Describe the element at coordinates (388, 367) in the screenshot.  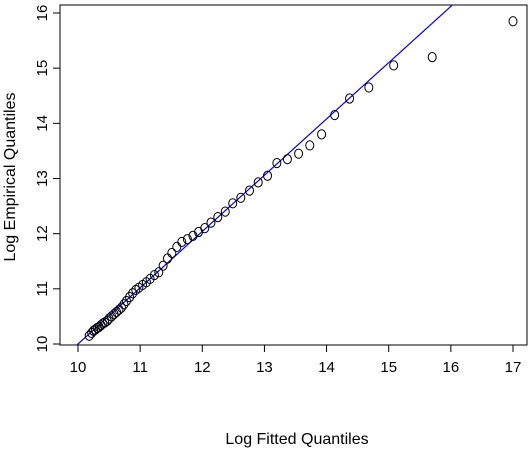
I see `x-tick-label: 15` at that location.